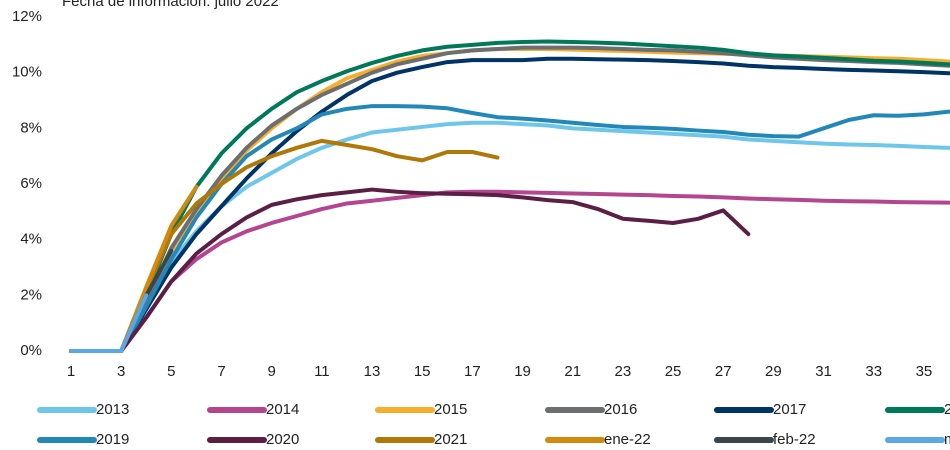 Image resolution: width=950 pixels, height=450 pixels. Describe the element at coordinates (221, 371) in the screenshot. I see `x-tick-label: 7` at that location.